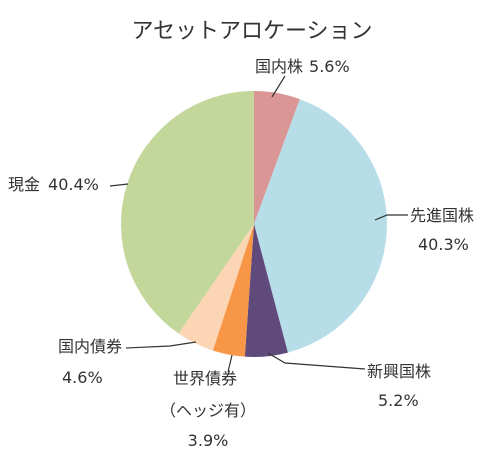 Image resolution: width=500 pixels, height=457 pixels. Describe the element at coordinates (187, 212) in the screenshot. I see `pie-slice-genkin` at that location.